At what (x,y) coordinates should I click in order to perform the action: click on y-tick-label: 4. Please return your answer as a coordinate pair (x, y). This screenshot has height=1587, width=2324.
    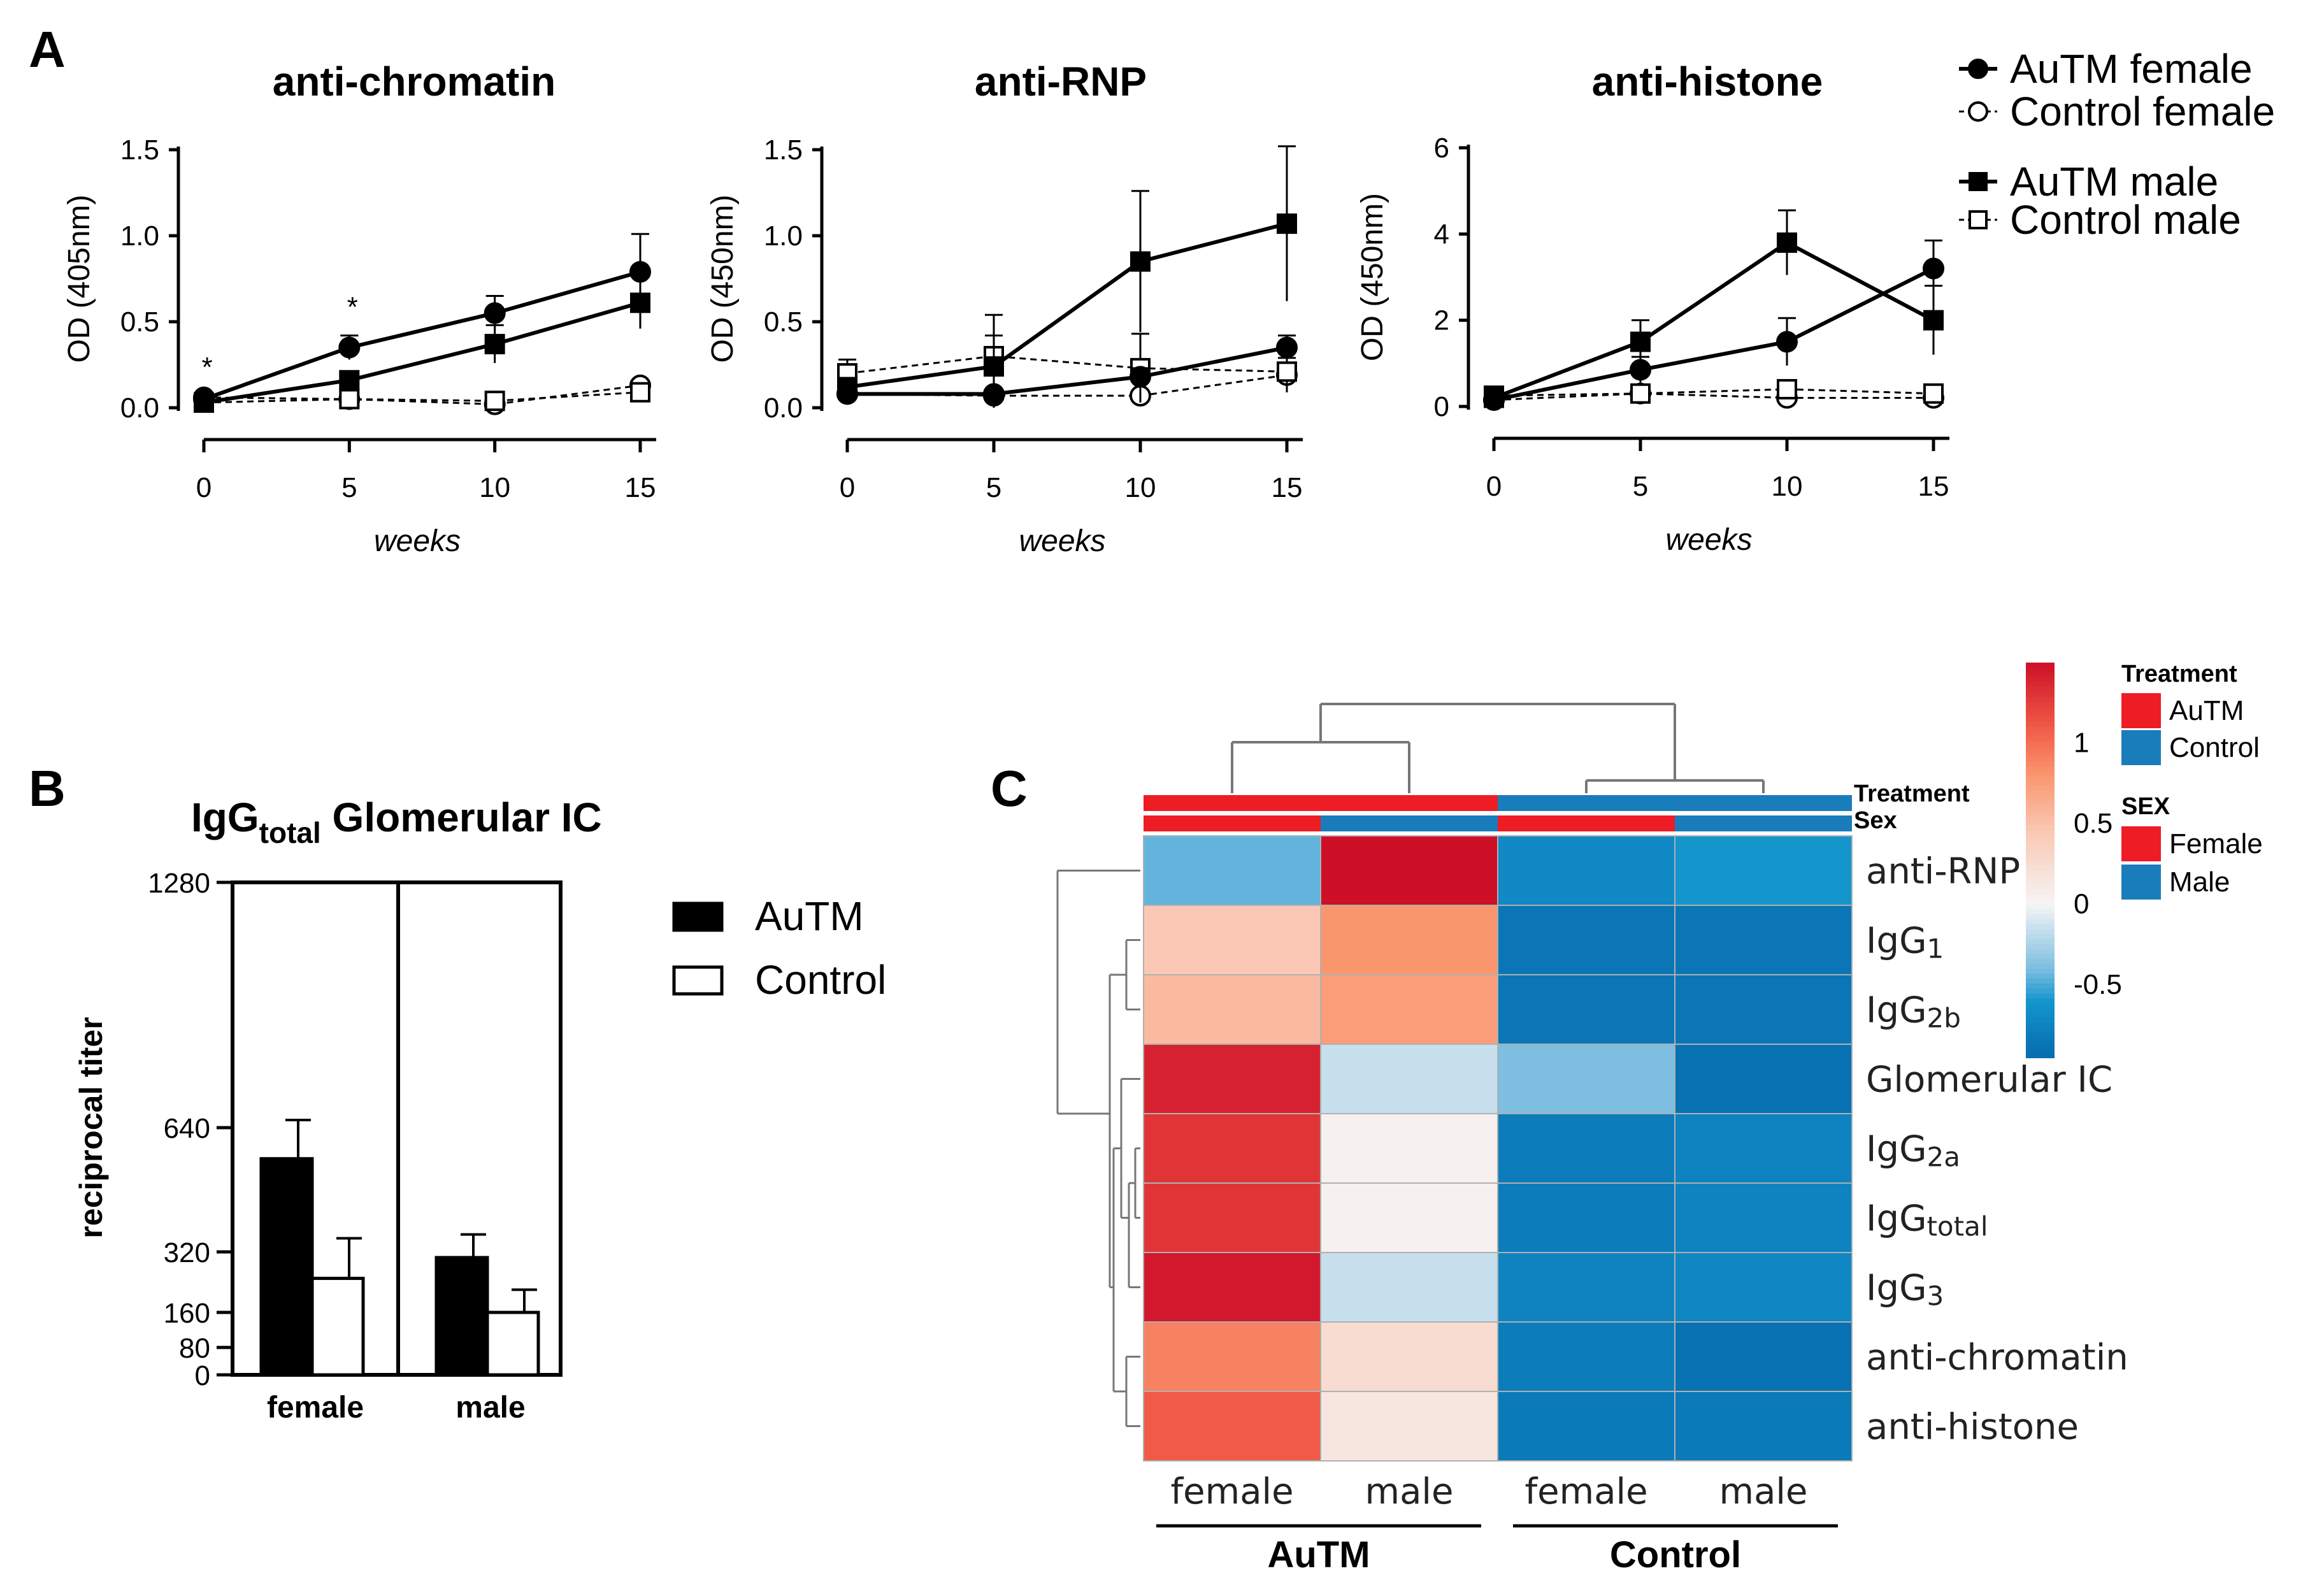
    Looking at the image, I should click on (1441, 234).